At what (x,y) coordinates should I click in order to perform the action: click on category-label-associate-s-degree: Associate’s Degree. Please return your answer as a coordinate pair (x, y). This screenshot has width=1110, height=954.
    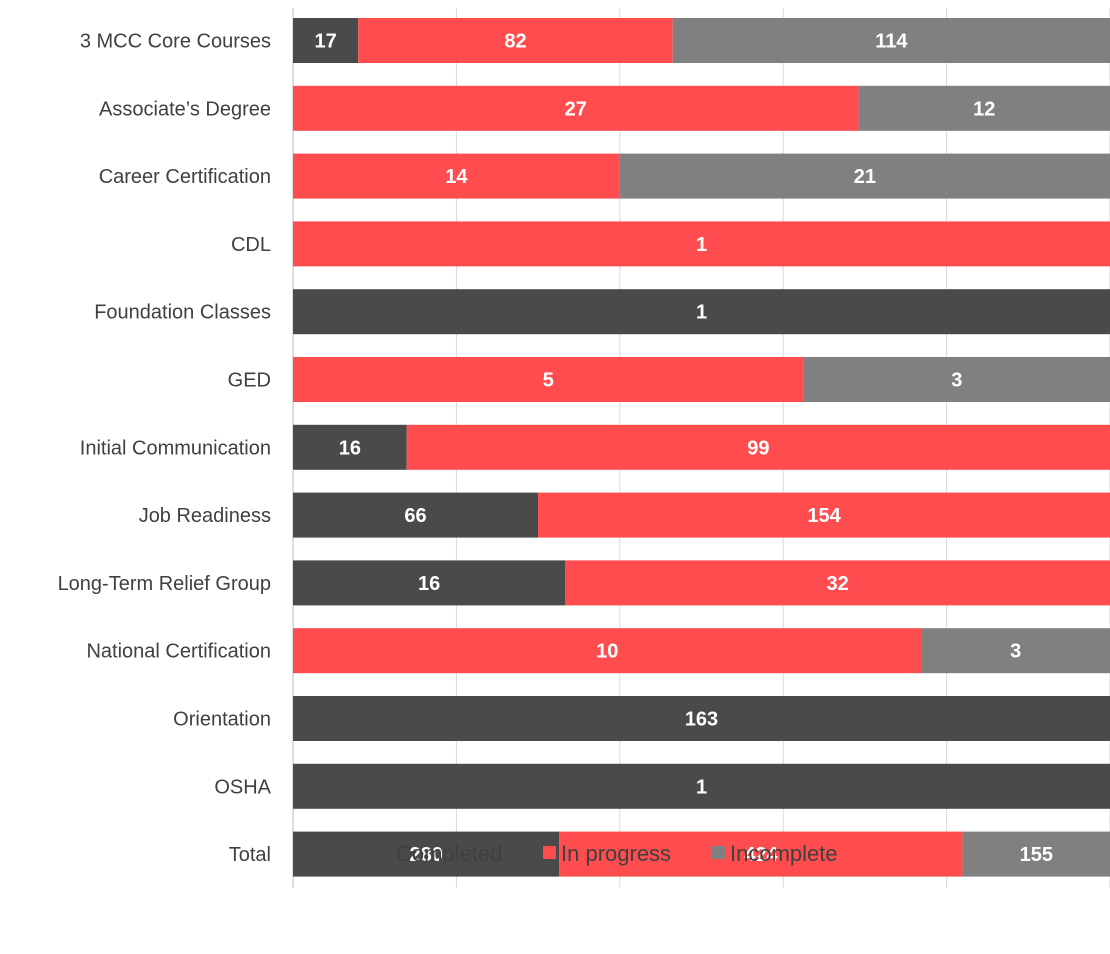
    Looking at the image, I should click on (185, 109).